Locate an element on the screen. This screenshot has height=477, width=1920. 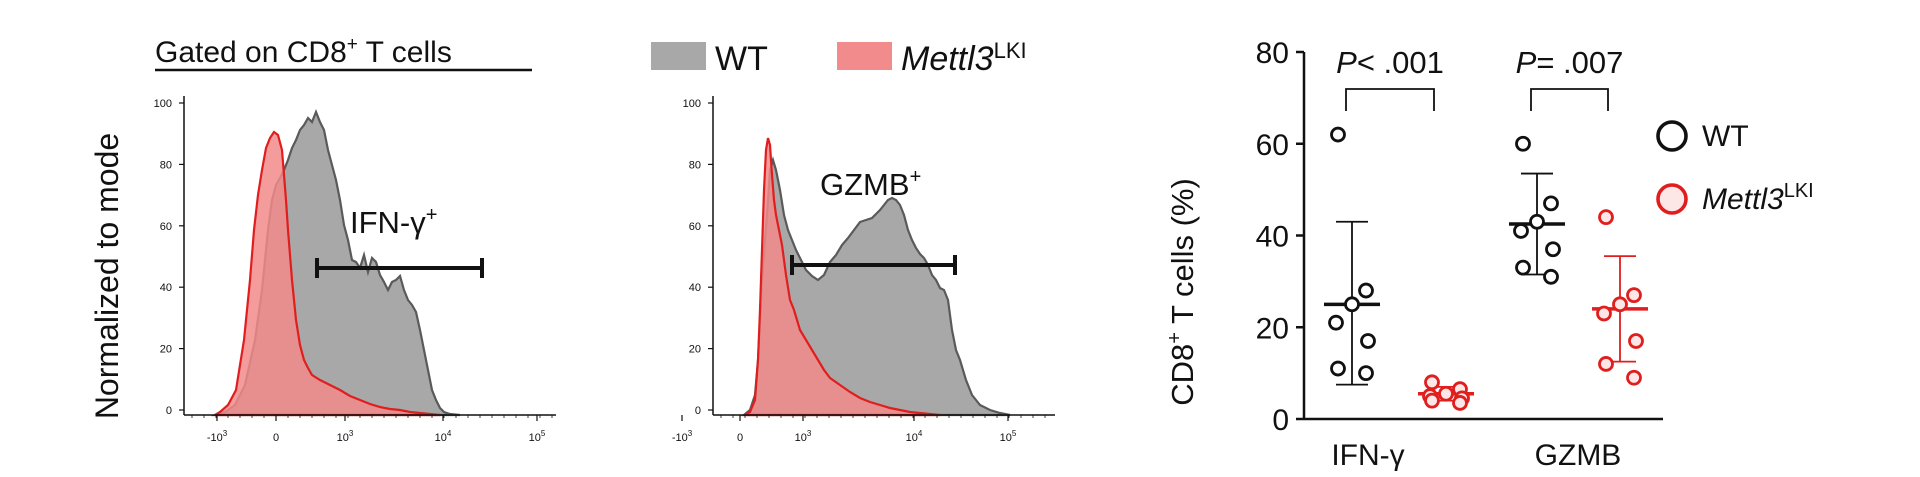
legend-label: Mettl3LKI is located at coordinates (1758, 198).